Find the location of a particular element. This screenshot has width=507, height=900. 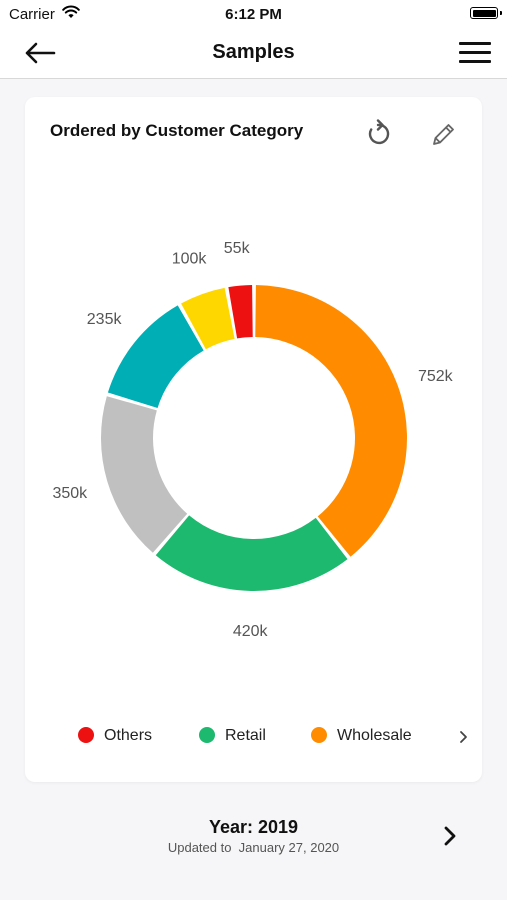

slice-value-label: 420k is located at coordinates (251, 631).